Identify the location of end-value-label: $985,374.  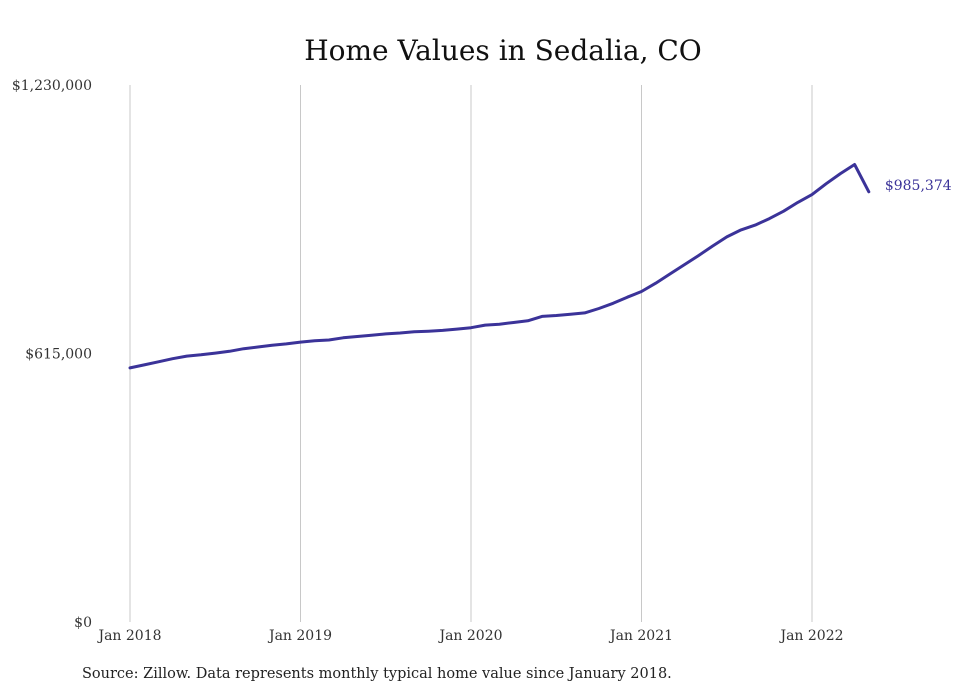
(918, 186).